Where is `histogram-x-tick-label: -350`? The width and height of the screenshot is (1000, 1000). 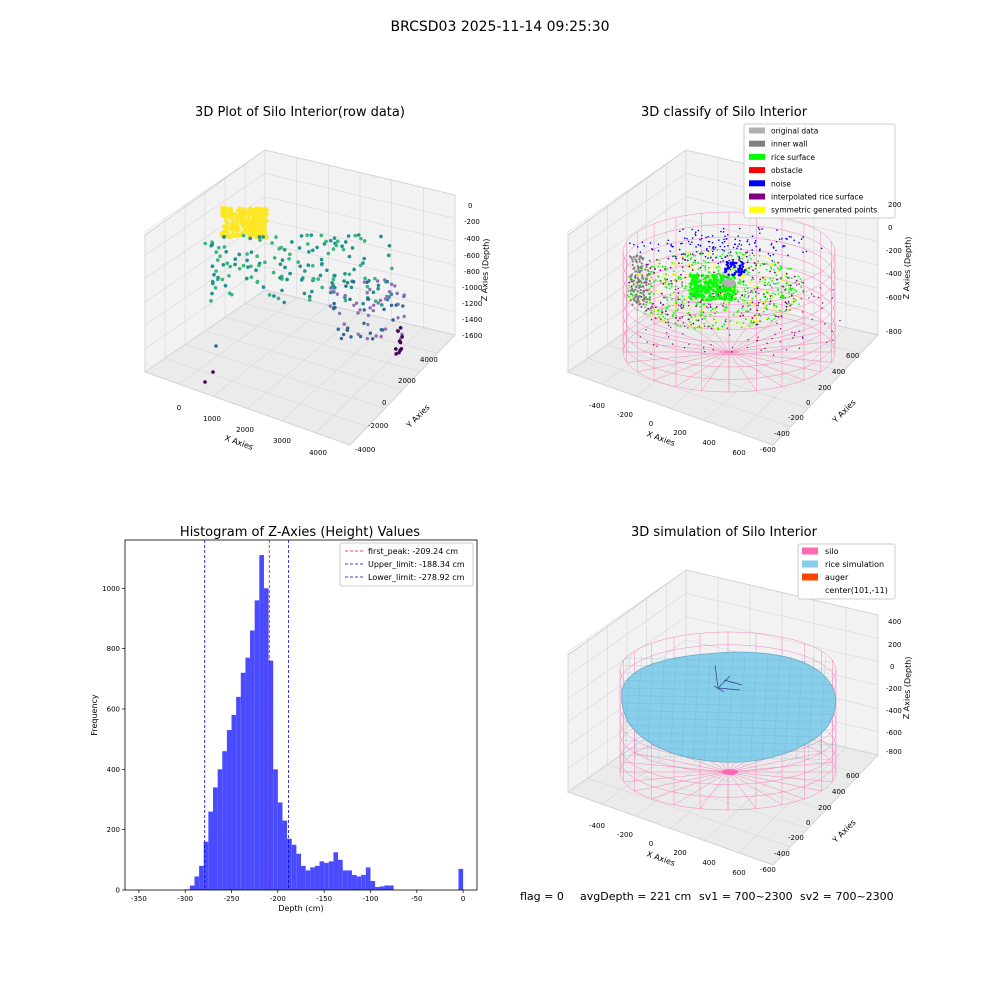
histogram-x-tick-label: -350 is located at coordinates (139, 899).